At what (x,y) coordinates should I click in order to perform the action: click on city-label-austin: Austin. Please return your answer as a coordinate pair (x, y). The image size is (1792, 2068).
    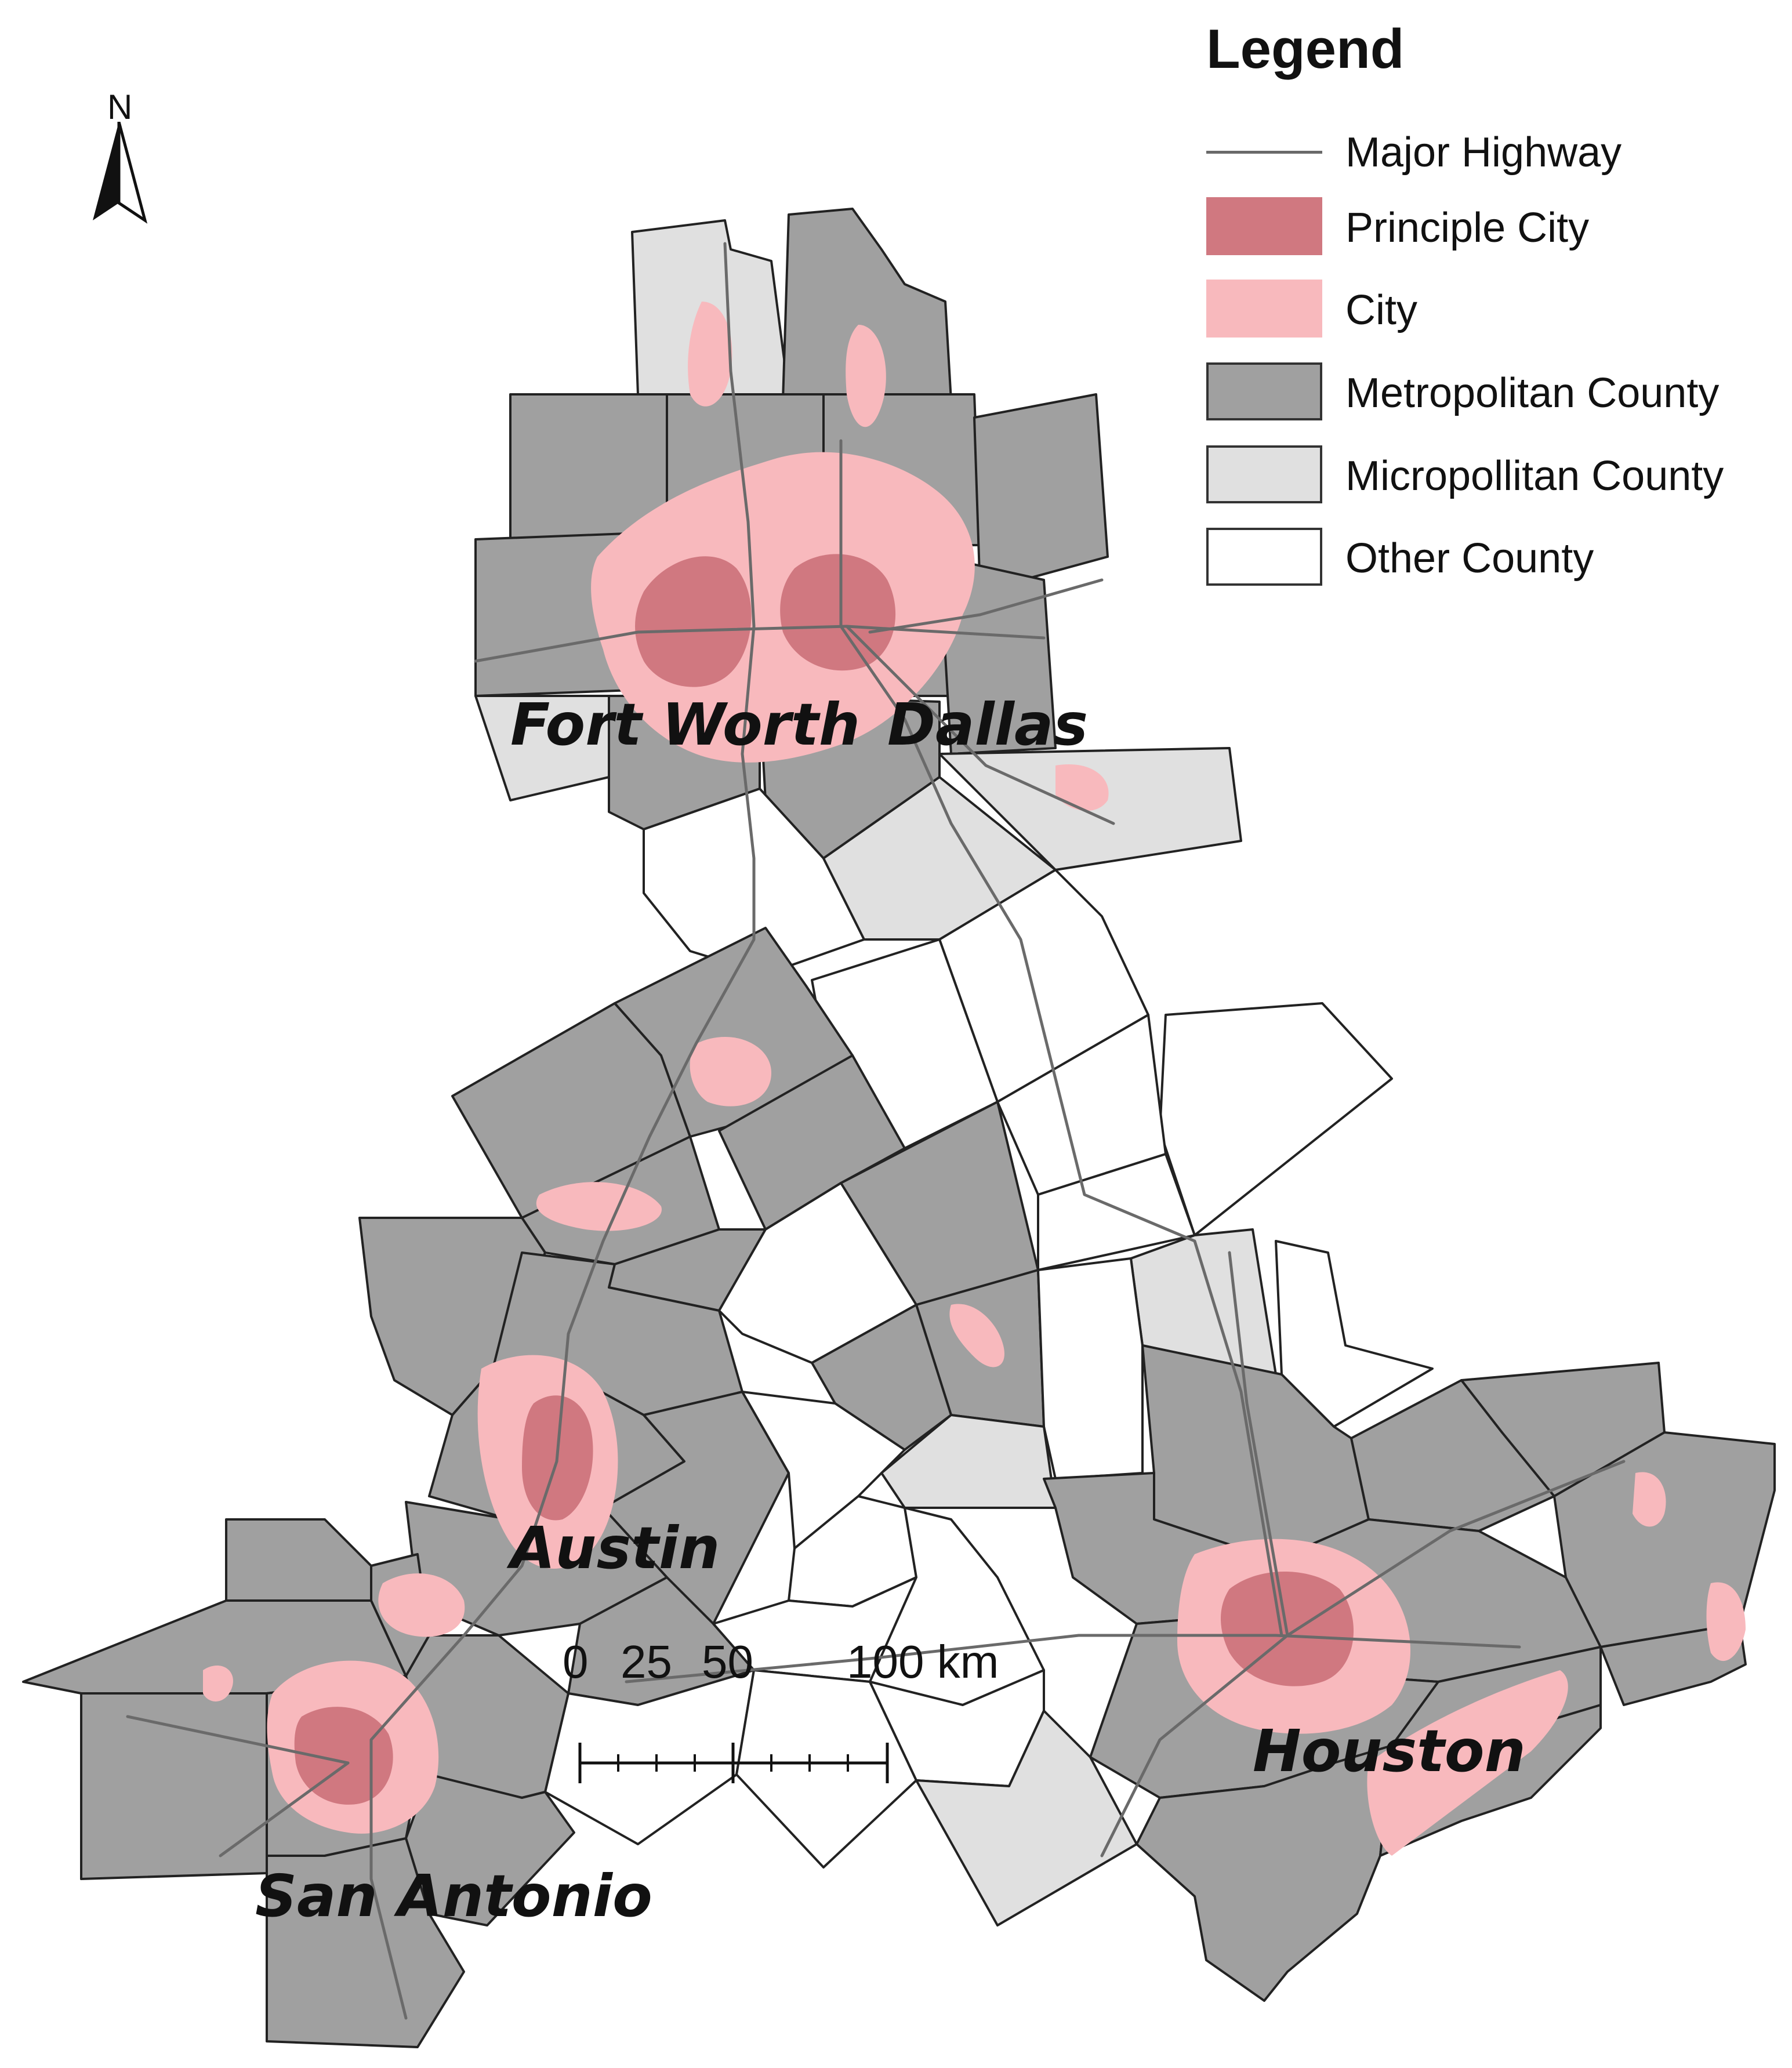
    Looking at the image, I should click on (615, 1548).